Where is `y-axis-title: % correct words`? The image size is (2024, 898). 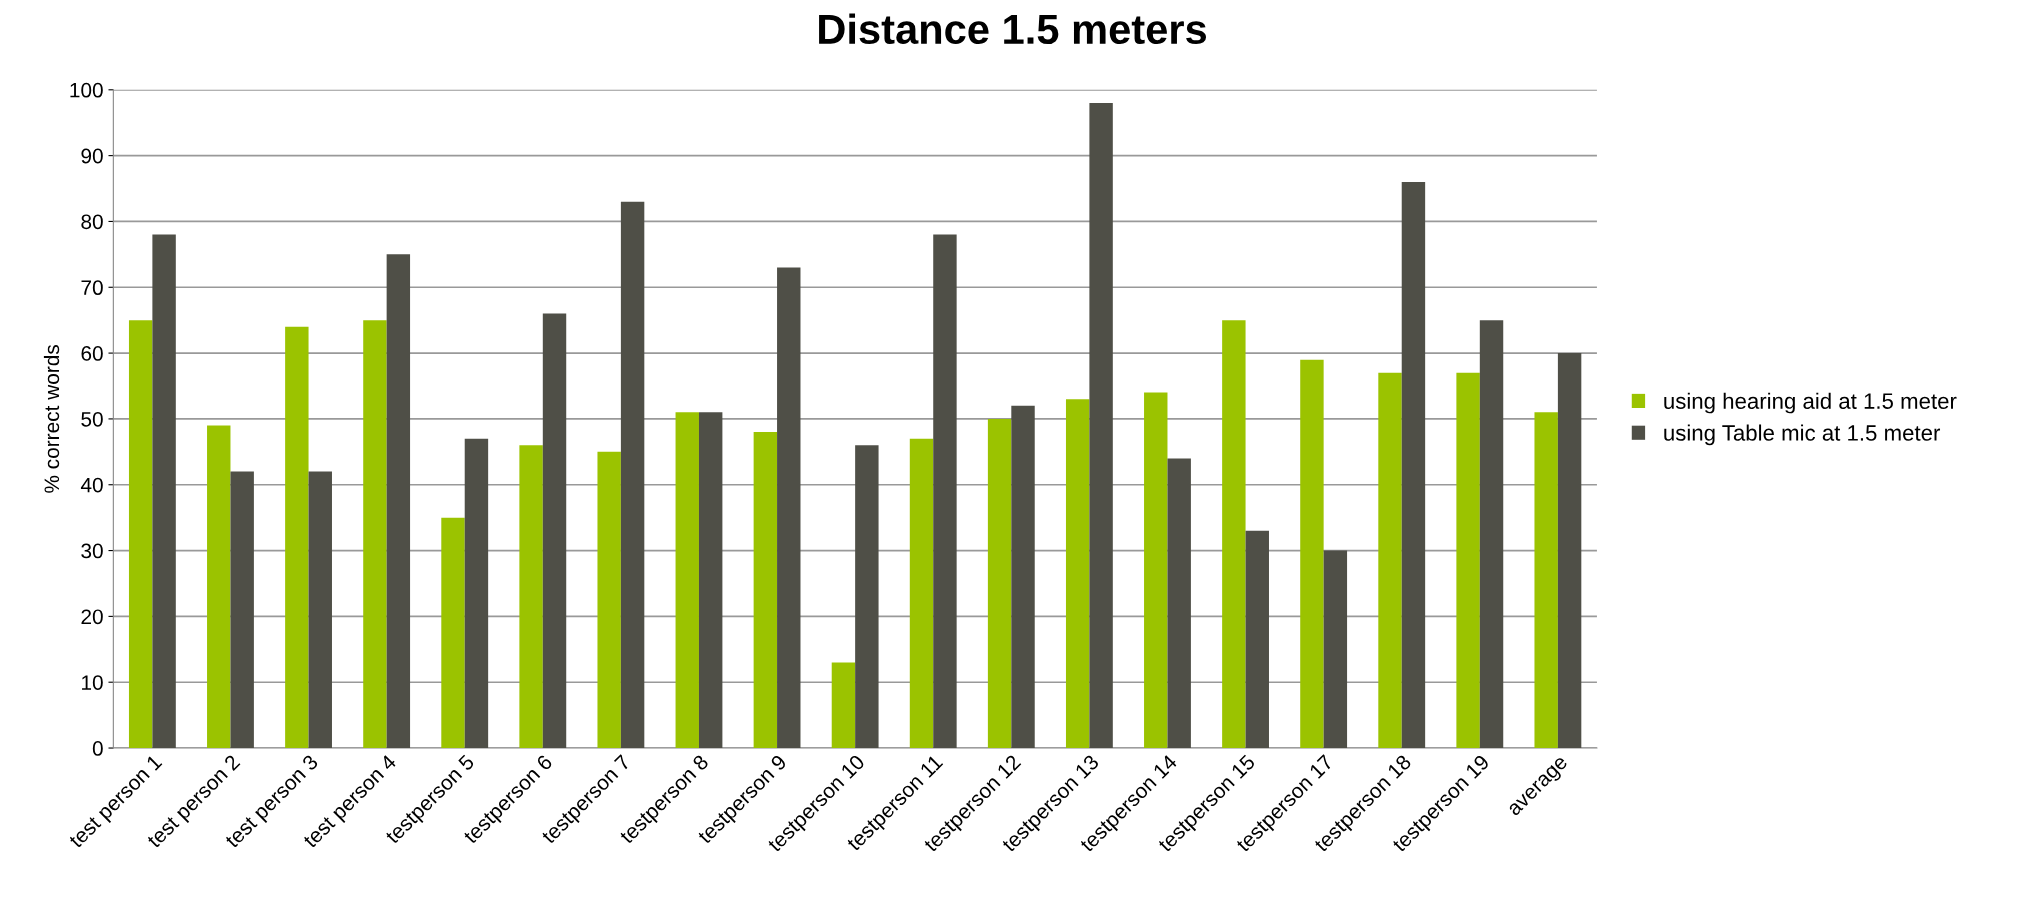
y-axis-title: % correct words is located at coordinates (51, 418).